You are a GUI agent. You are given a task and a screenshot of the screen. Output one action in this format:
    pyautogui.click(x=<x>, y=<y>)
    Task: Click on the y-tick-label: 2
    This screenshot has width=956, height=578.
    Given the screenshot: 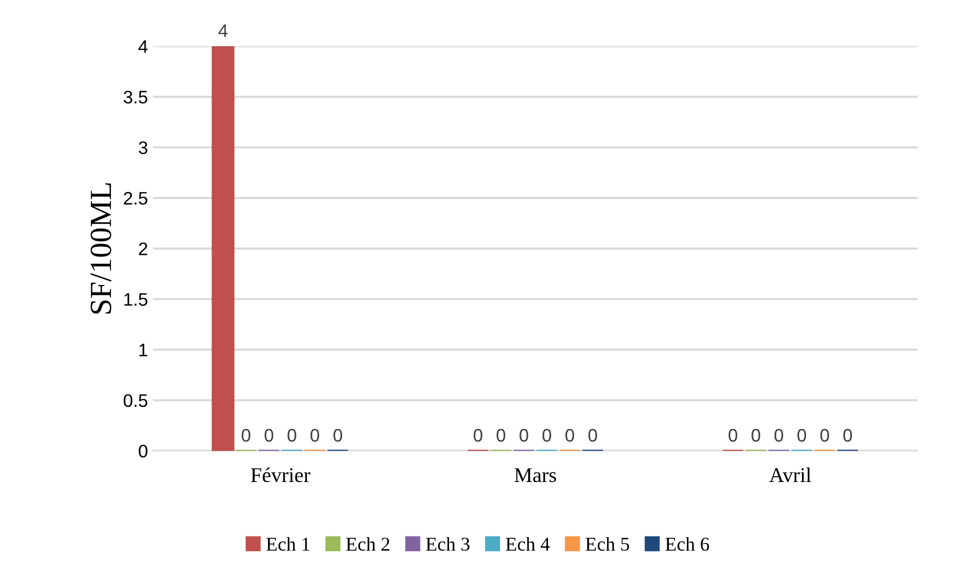 What is the action you would take?
    pyautogui.click(x=143, y=249)
    